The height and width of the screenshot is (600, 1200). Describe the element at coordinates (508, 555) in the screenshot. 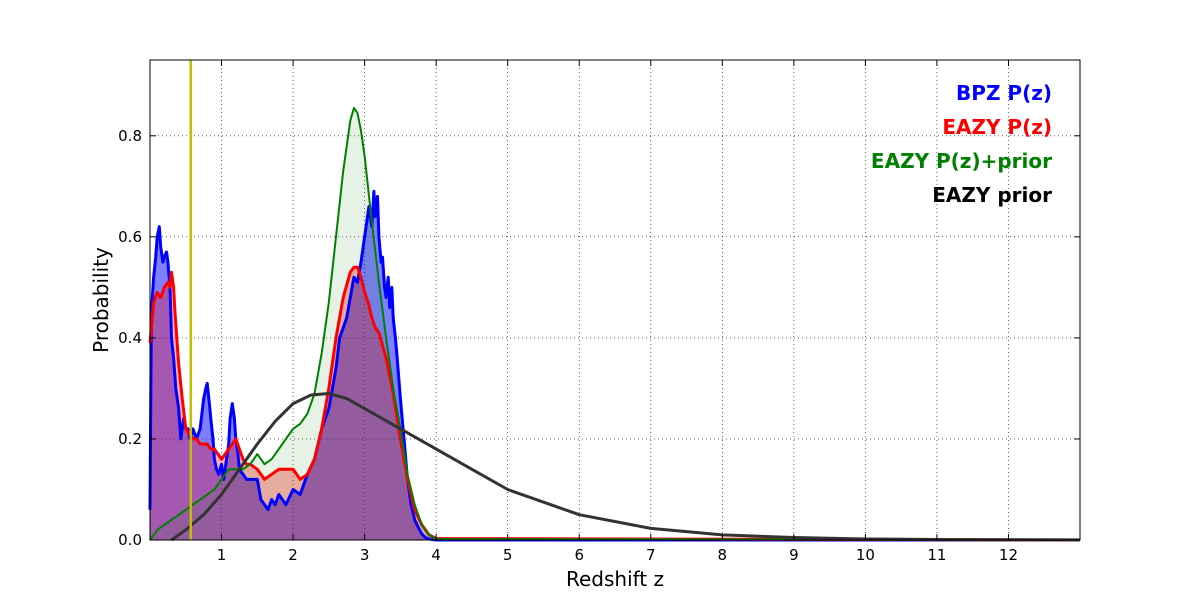

I see `x-tick-label: 5` at that location.